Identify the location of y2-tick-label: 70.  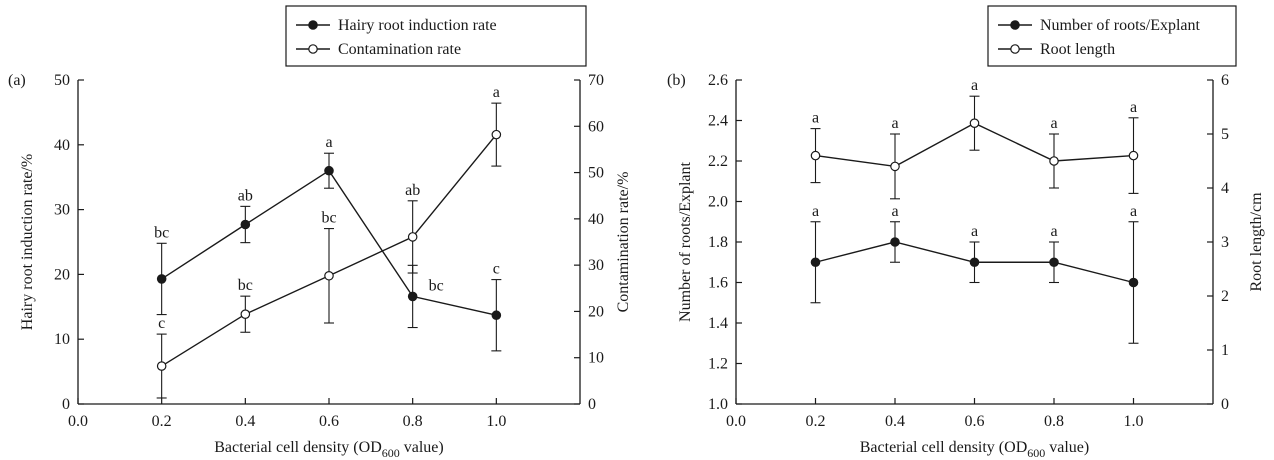
(596, 80).